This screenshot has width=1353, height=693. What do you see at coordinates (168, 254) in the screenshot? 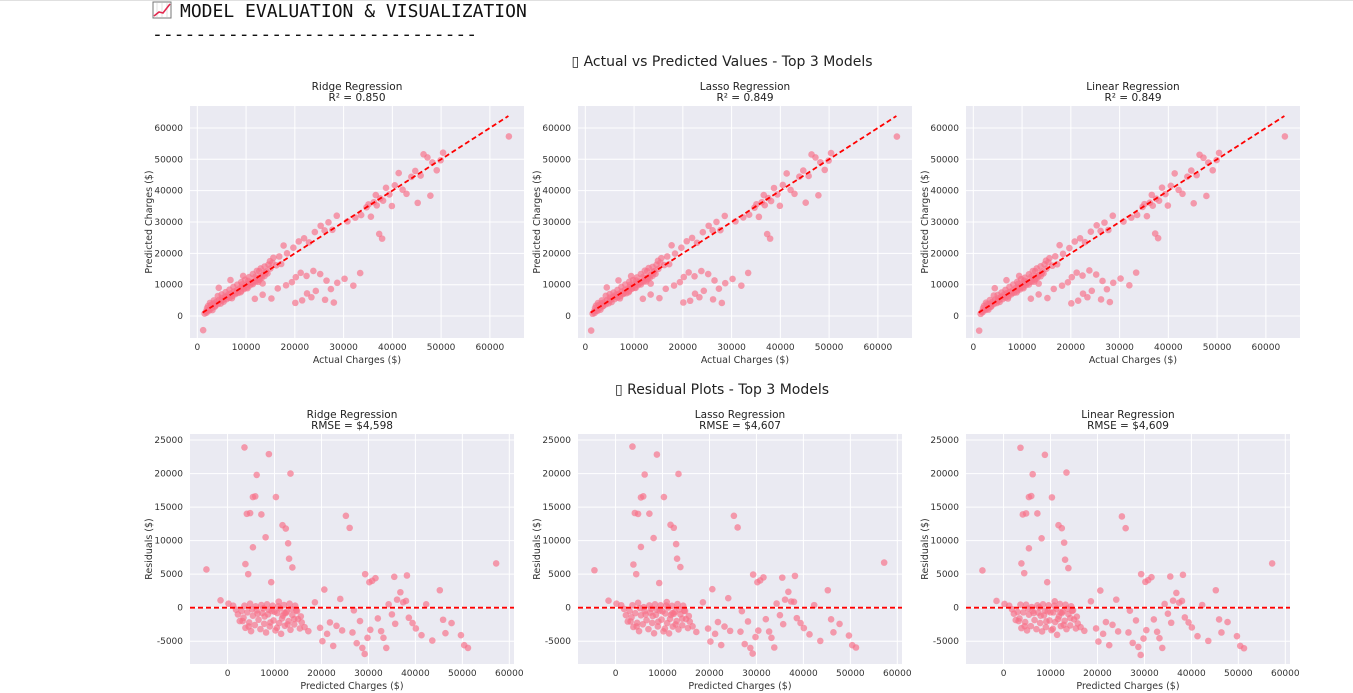
I see `y-tick-label: 20000` at bounding box center [168, 254].